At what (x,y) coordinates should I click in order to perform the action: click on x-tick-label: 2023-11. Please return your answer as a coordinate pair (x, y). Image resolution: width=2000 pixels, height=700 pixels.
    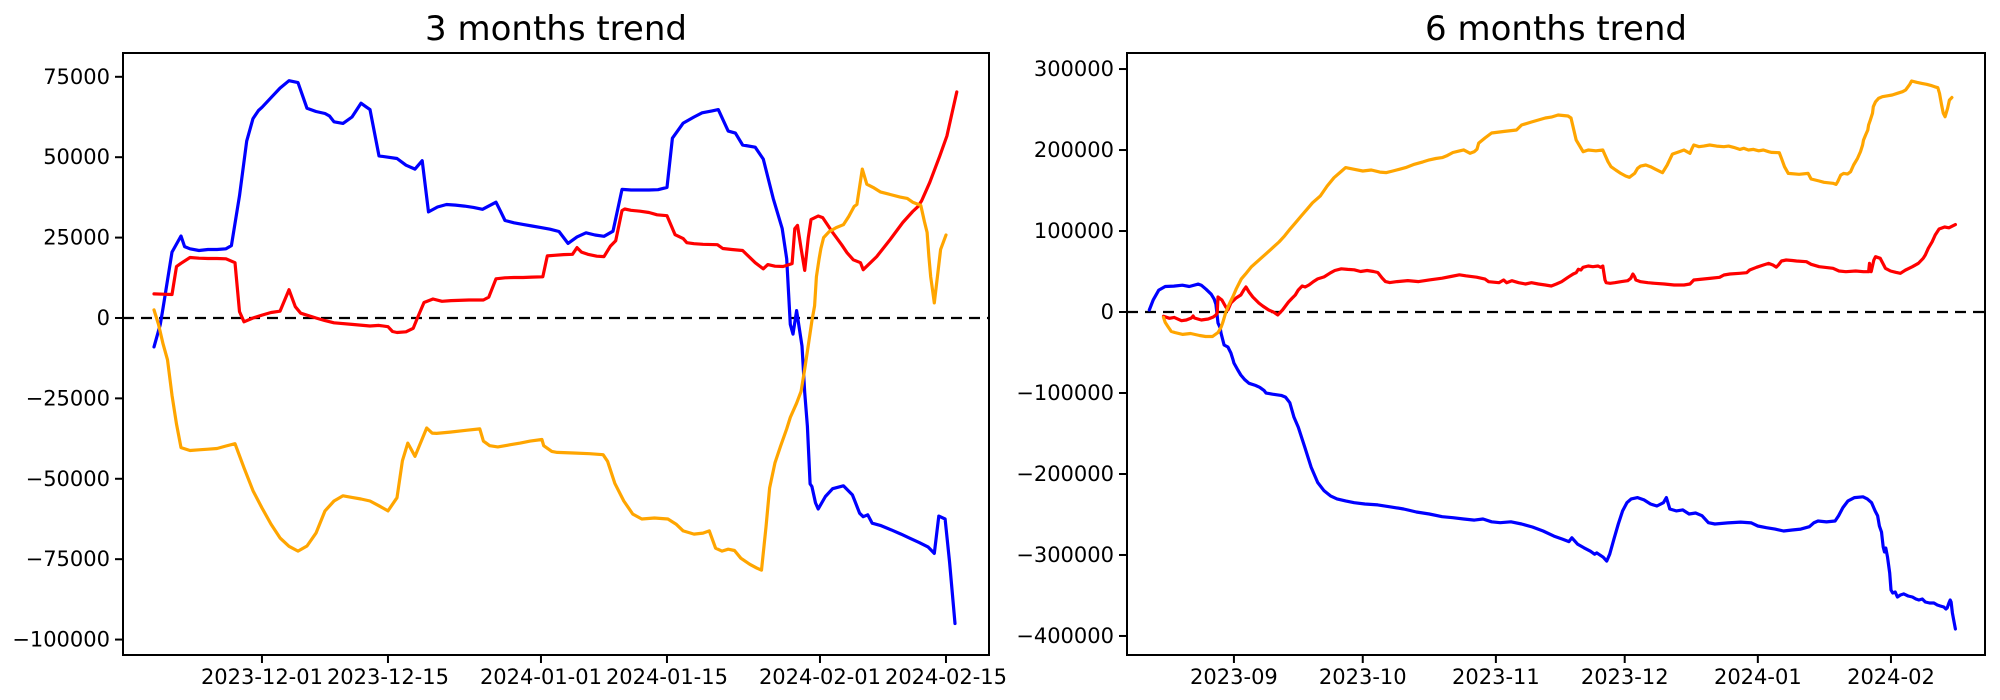
    Looking at the image, I should click on (1496, 677).